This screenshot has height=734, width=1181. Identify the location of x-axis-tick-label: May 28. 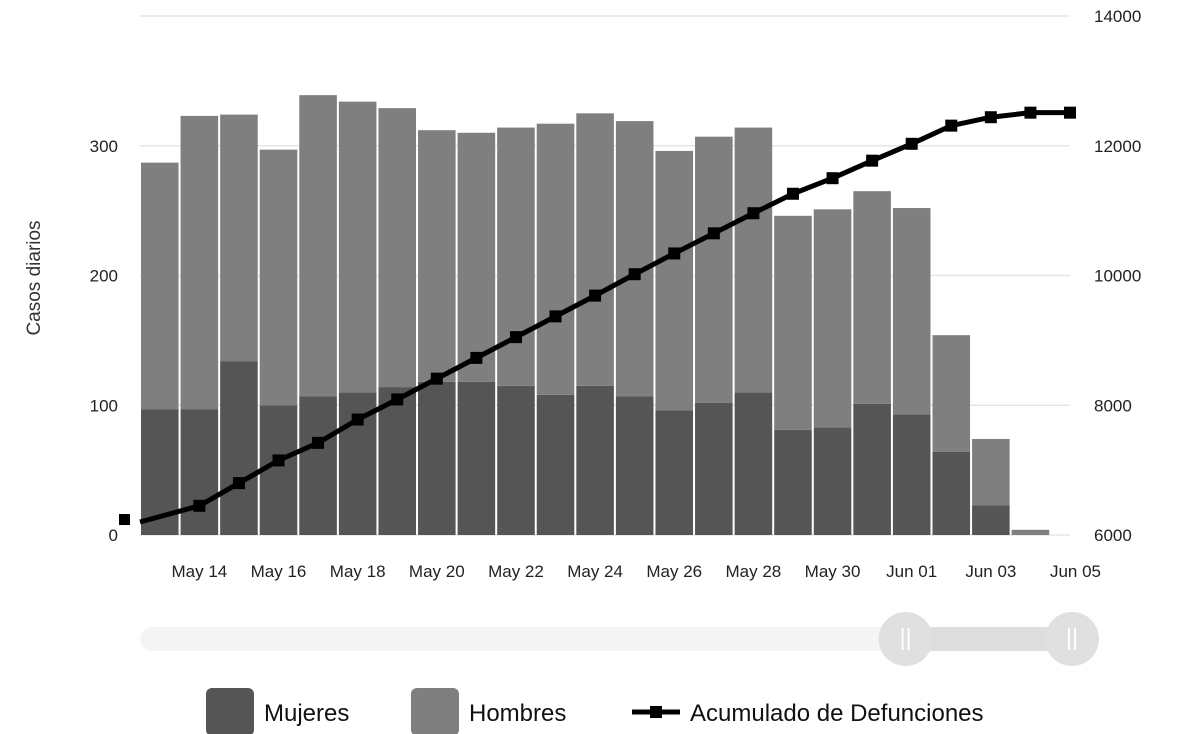
(754, 571).